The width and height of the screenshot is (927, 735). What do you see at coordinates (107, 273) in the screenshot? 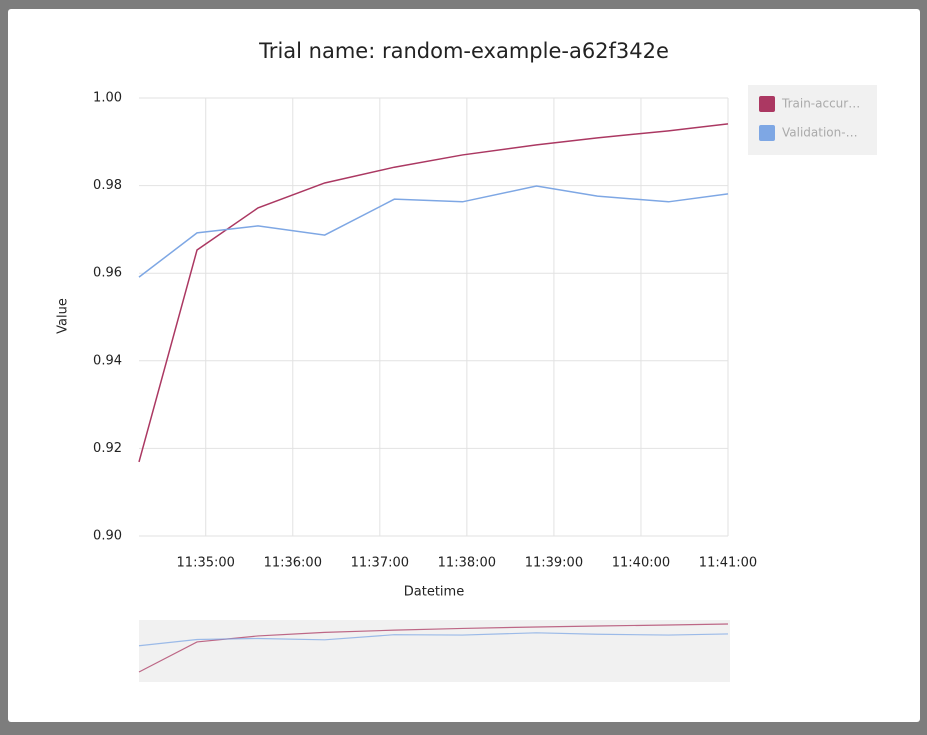
I see `y-tick-label: 0.96` at bounding box center [107, 273].